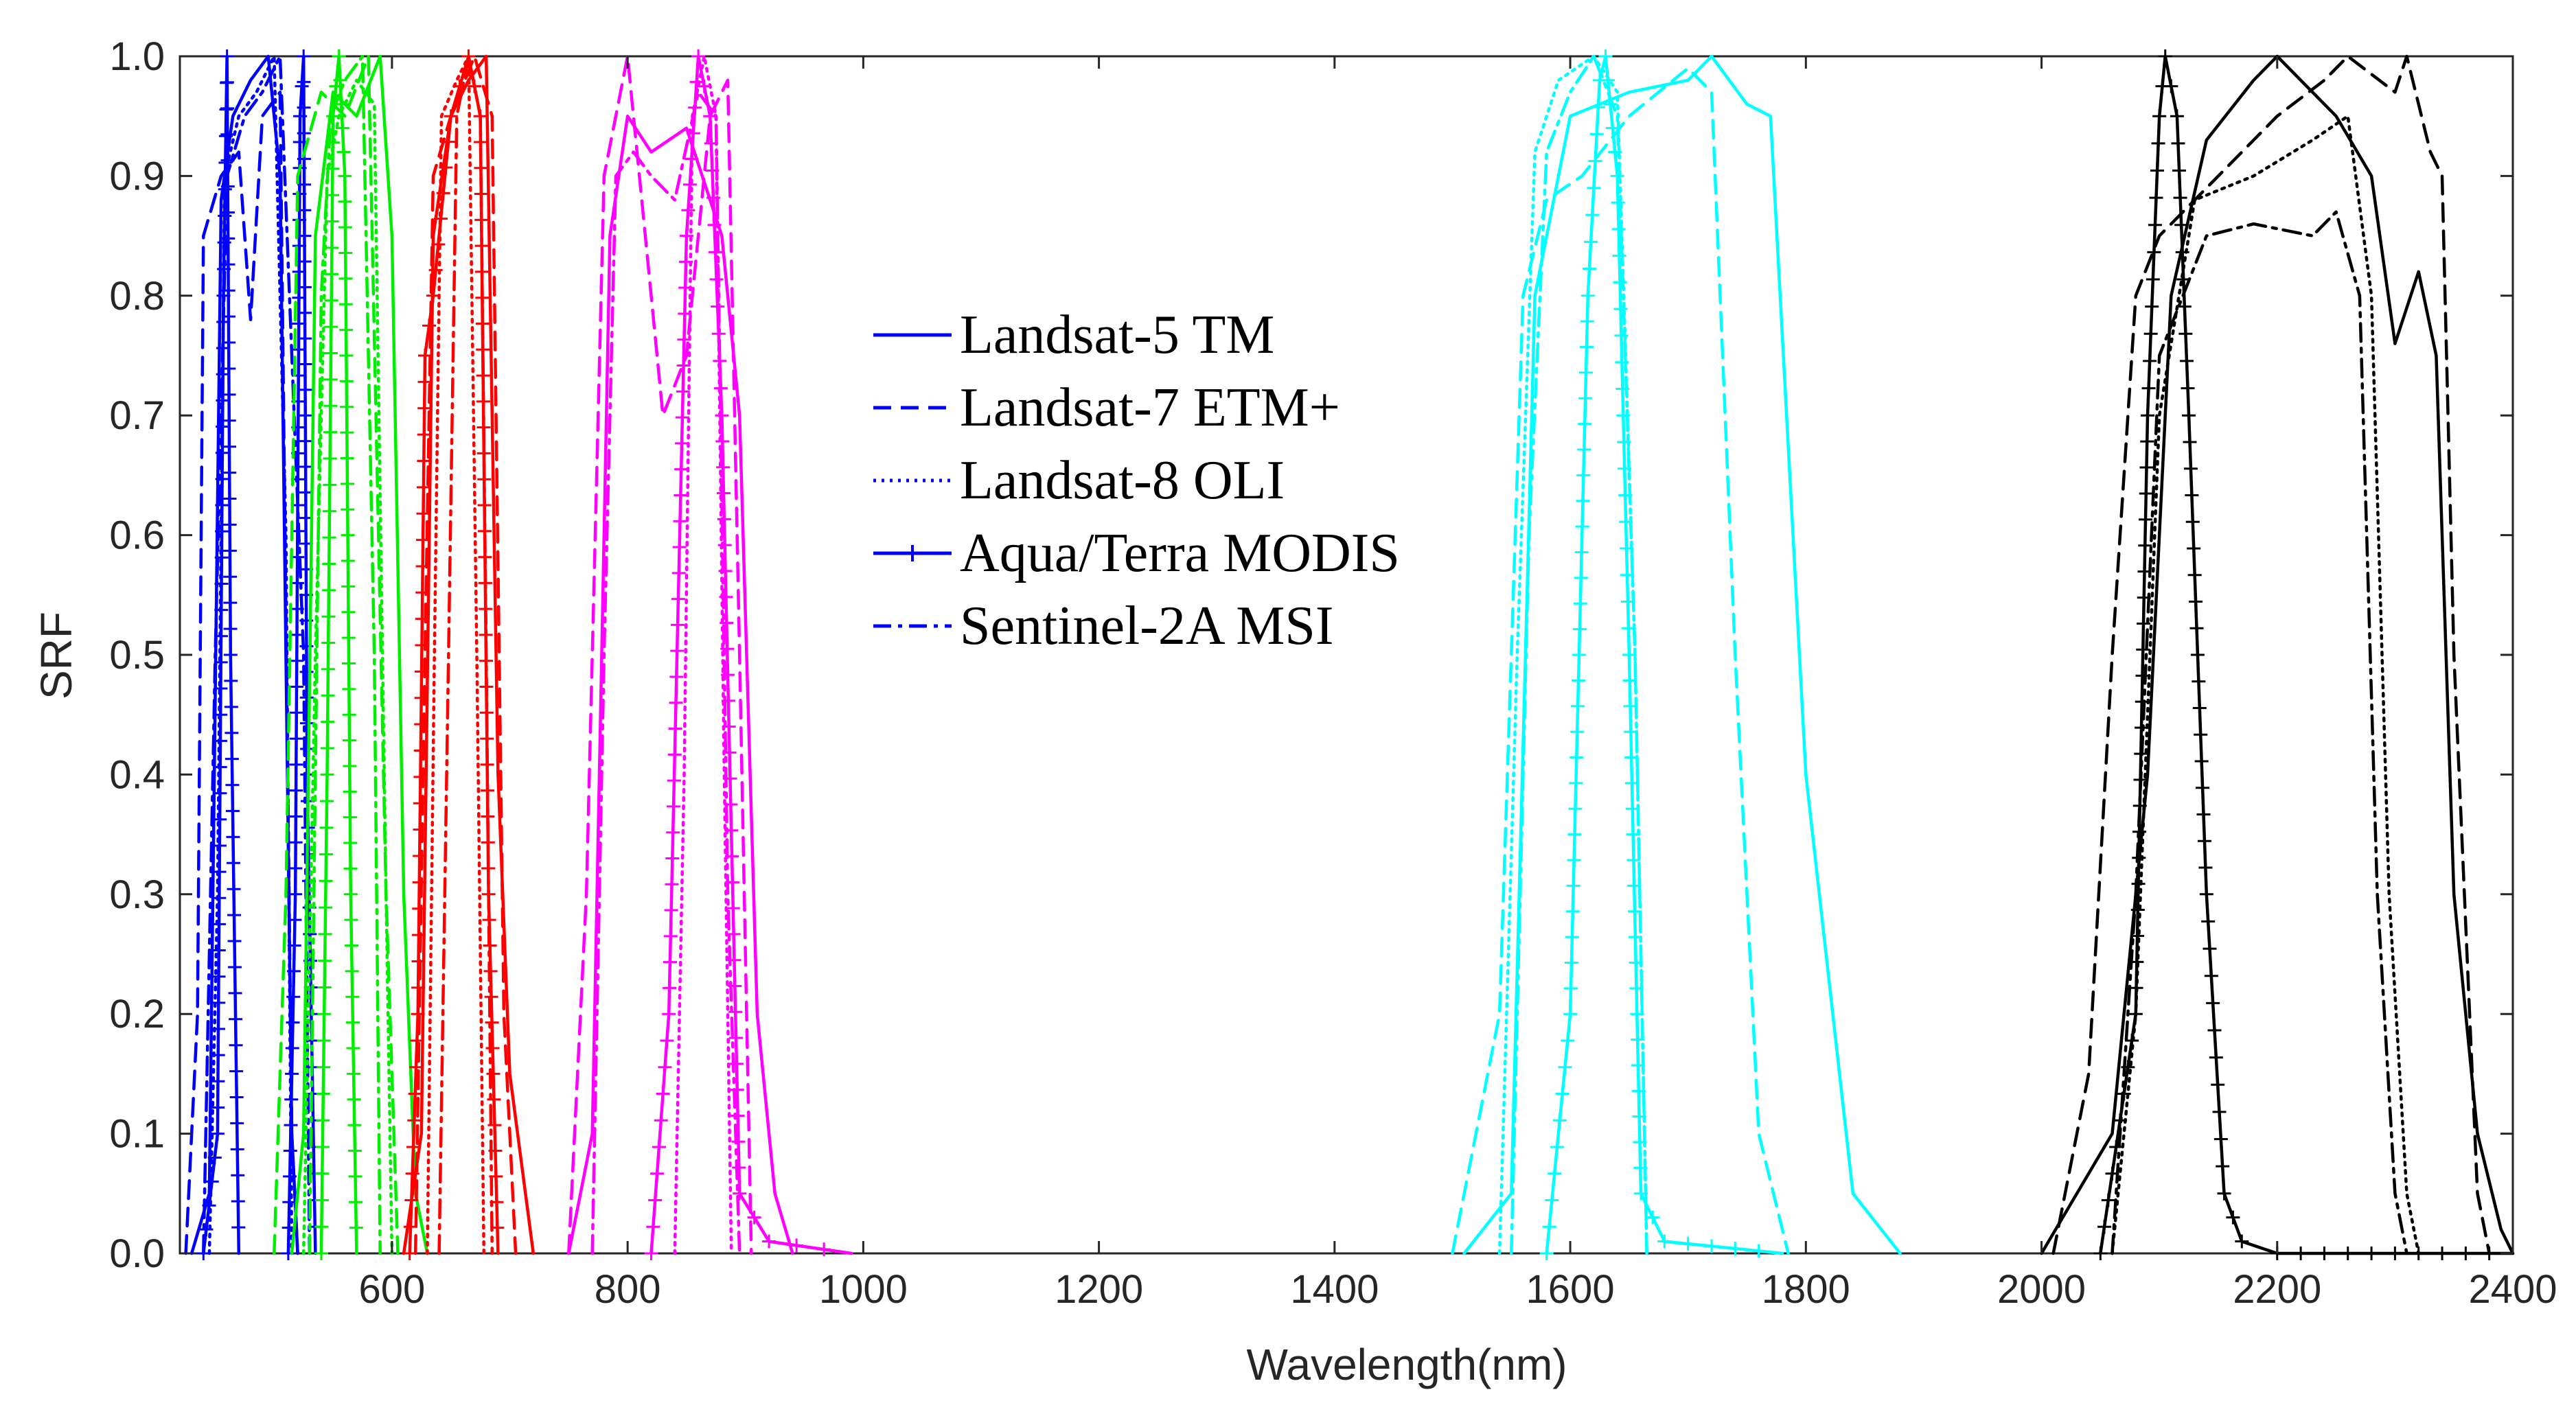 The image size is (2576, 1414). I want to click on x-tick-label: 2400, so click(2512, 1289).